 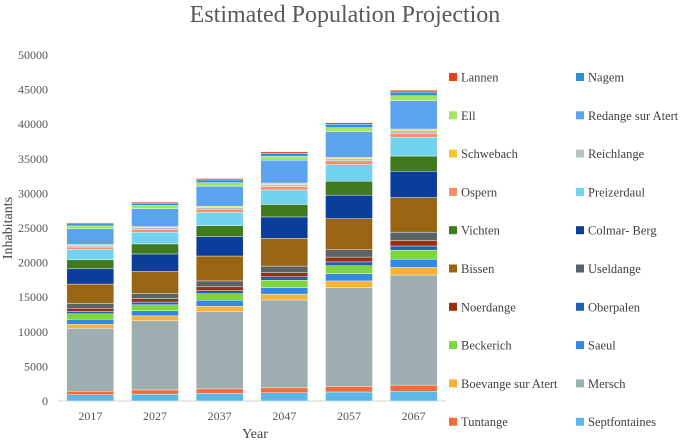 What do you see at coordinates (607, 384) in the screenshot?
I see `legend-label: Mersch` at bounding box center [607, 384].